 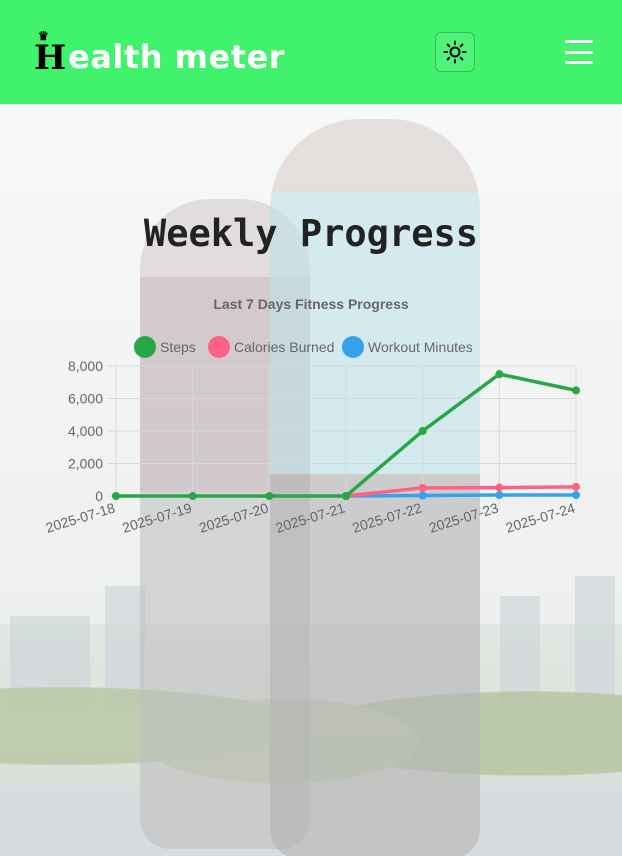 I want to click on logo-initial: ♛ H, so click(x=50, y=54).